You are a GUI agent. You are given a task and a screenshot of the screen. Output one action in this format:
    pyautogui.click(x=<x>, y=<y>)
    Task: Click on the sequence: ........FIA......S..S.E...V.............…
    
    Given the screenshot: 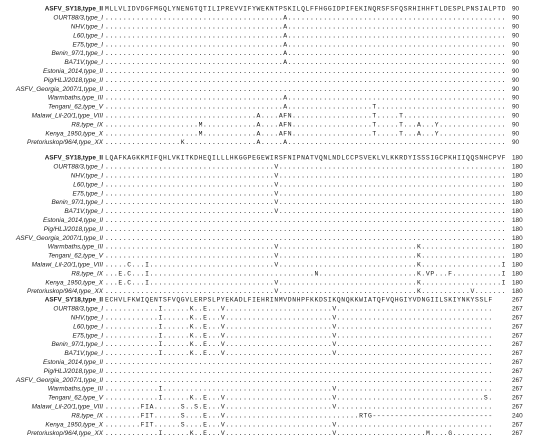 What is the action you would take?
    pyautogui.click(x=298, y=406)
    